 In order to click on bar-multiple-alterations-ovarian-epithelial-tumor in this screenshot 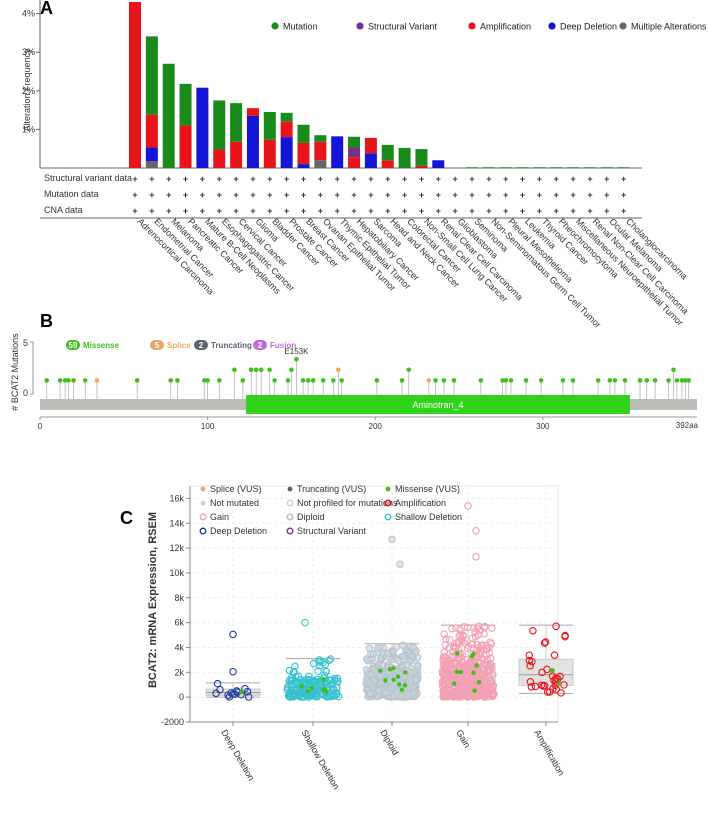, I will do `click(320, 164)`.